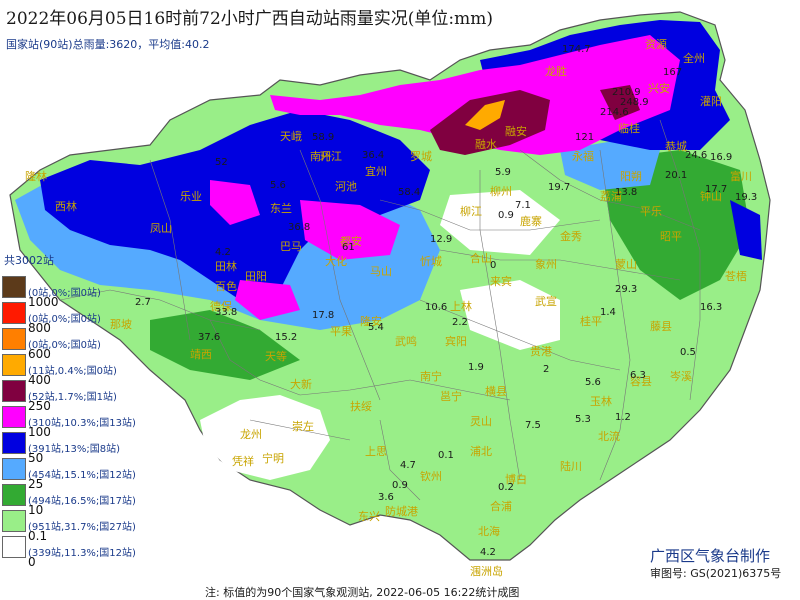 The height and width of the screenshot is (600, 800). Describe the element at coordinates (321, 156) in the screenshot. I see `city-label: 南丹` at that location.